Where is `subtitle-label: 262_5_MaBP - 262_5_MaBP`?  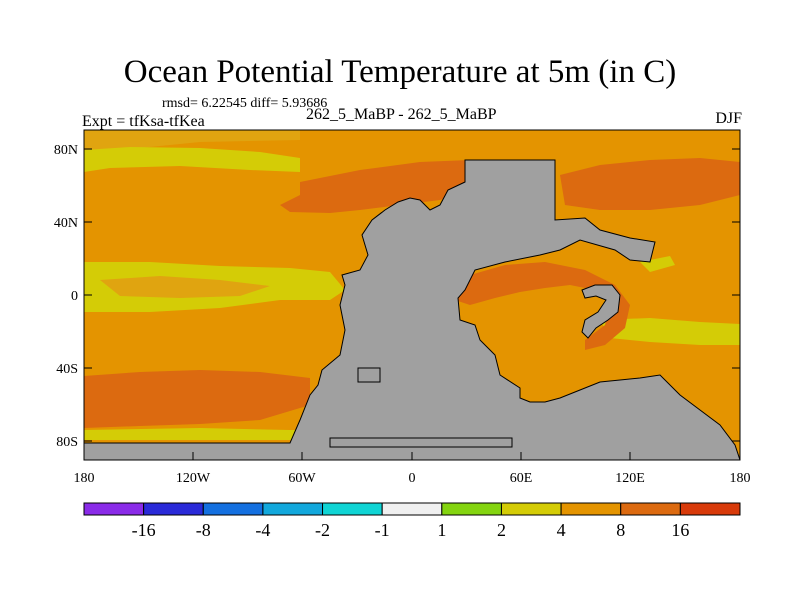 subtitle-label: 262_5_MaBP - 262_5_MaBP is located at coordinates (401, 114).